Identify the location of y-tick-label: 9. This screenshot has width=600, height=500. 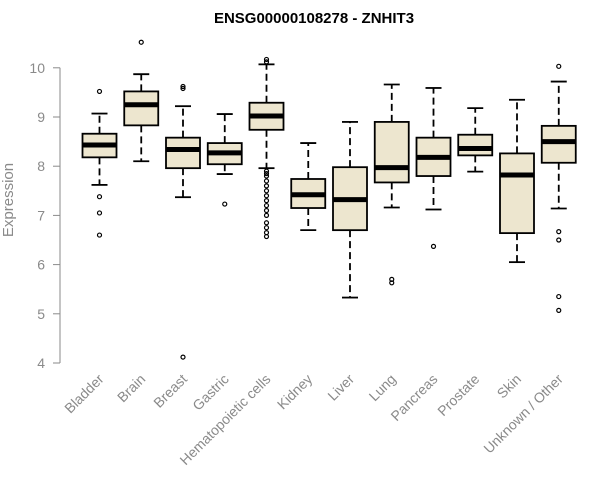
(41, 117).